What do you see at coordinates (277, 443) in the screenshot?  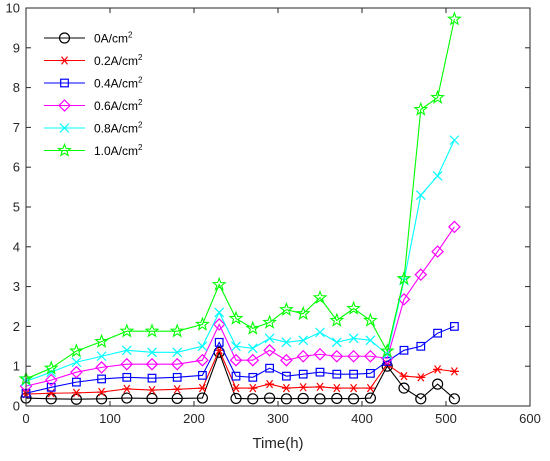 I see `x-axis-label: Time(h)` at bounding box center [277, 443].